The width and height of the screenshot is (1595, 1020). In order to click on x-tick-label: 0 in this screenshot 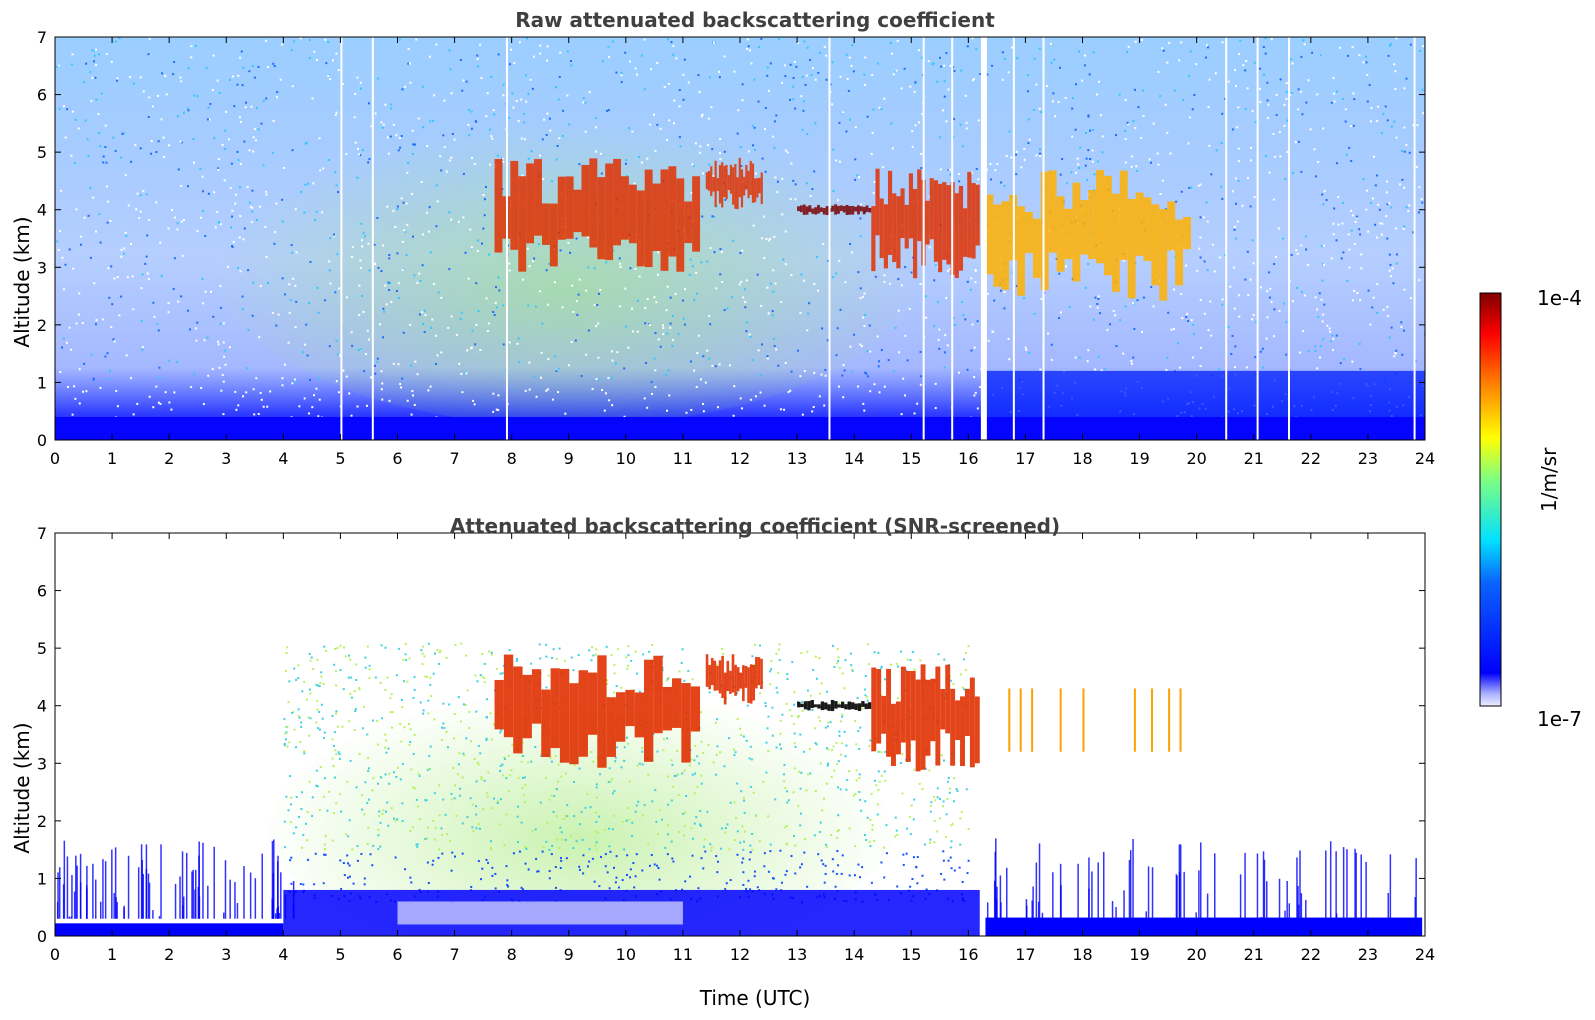, I will do `click(55, 954)`.